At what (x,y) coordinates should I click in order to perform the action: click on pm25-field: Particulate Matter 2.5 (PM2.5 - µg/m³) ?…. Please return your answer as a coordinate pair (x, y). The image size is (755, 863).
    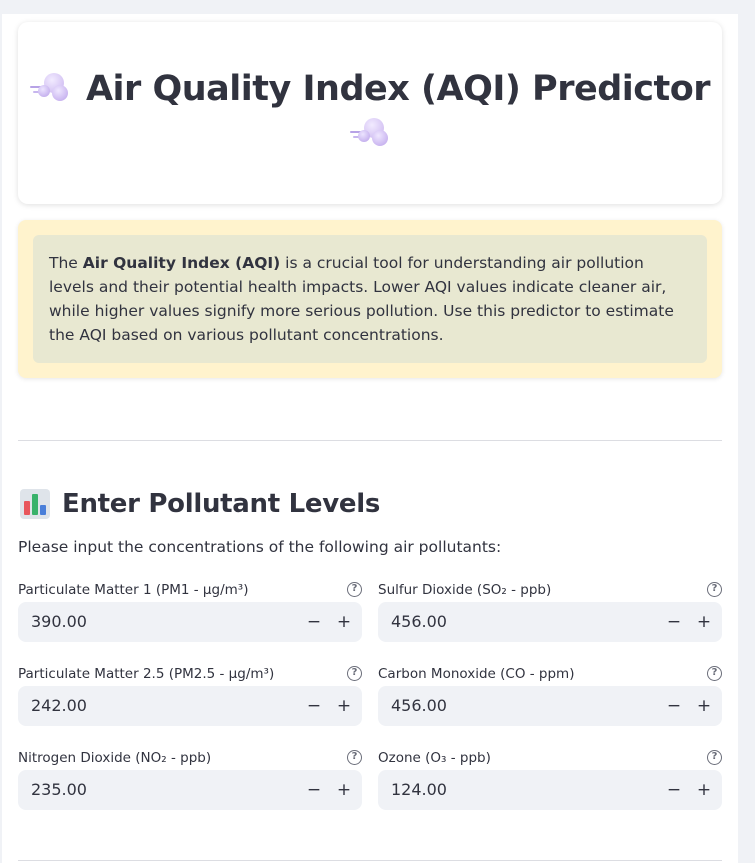
    Looking at the image, I should click on (190, 702).